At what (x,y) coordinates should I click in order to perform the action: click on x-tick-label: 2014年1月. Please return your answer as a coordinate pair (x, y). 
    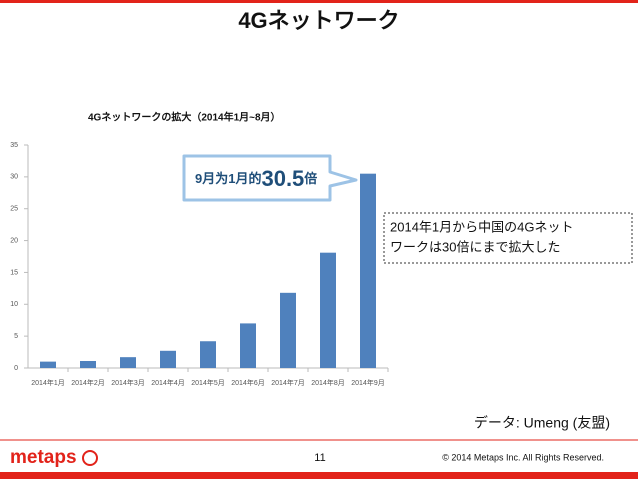
    Looking at the image, I should click on (47, 382).